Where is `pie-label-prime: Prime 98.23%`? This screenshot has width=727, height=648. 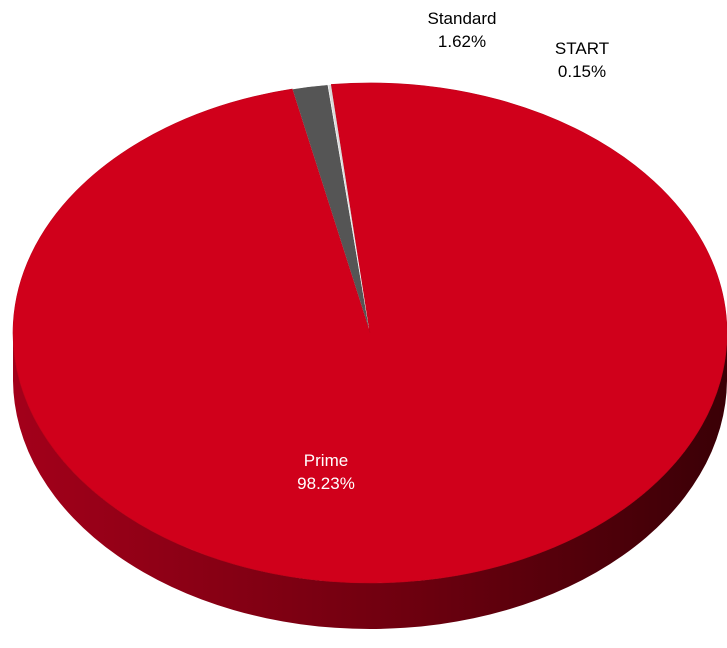
pie-label-prime: Prime 98.23% is located at coordinates (326, 472).